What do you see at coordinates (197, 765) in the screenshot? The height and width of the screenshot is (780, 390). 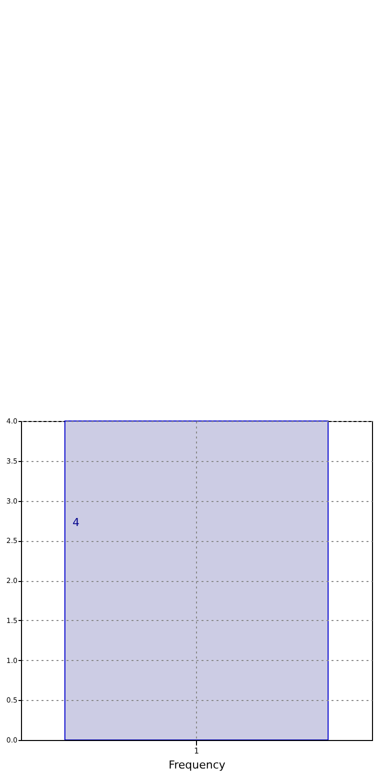 I see `x-axis-title: Frequency` at bounding box center [197, 765].